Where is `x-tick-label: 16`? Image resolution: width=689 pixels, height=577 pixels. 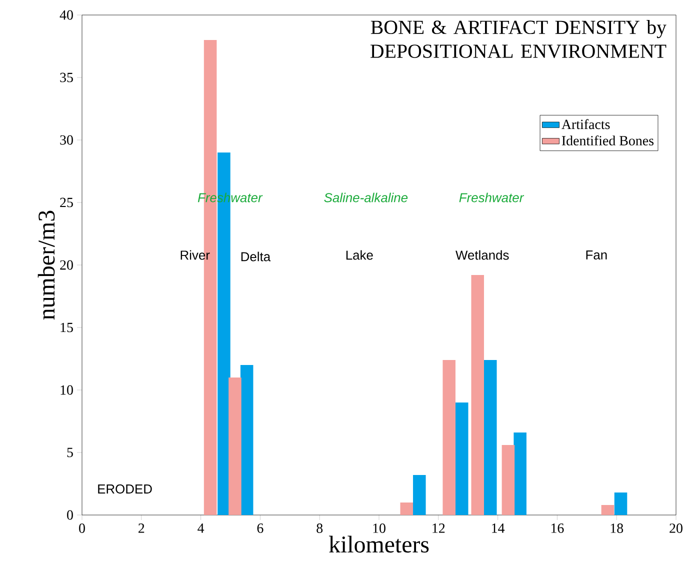
x-tick-label: 16 is located at coordinates (557, 528).